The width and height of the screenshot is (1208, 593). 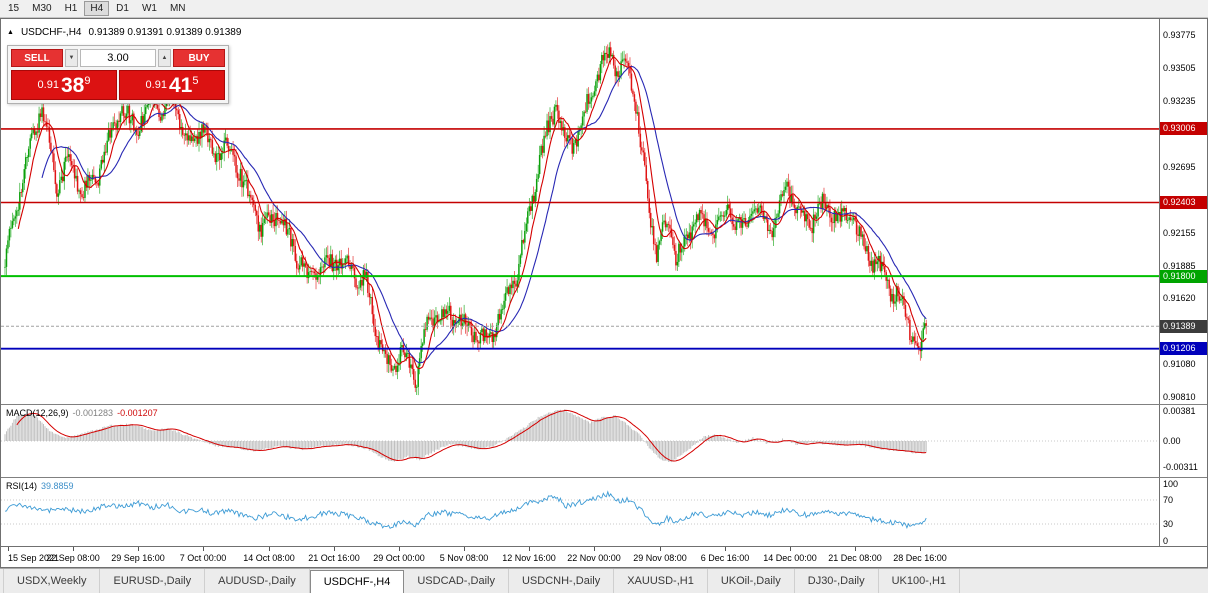 What do you see at coordinates (1179, 166) in the screenshot?
I see `price-tick: 0.92695` at bounding box center [1179, 166].